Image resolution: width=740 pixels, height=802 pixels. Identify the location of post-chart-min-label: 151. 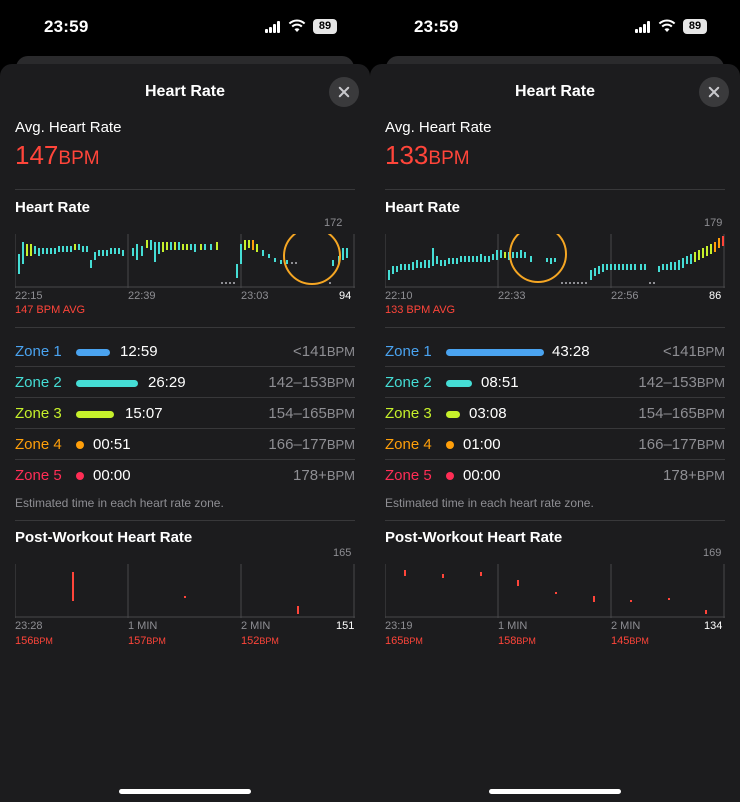
(345, 626).